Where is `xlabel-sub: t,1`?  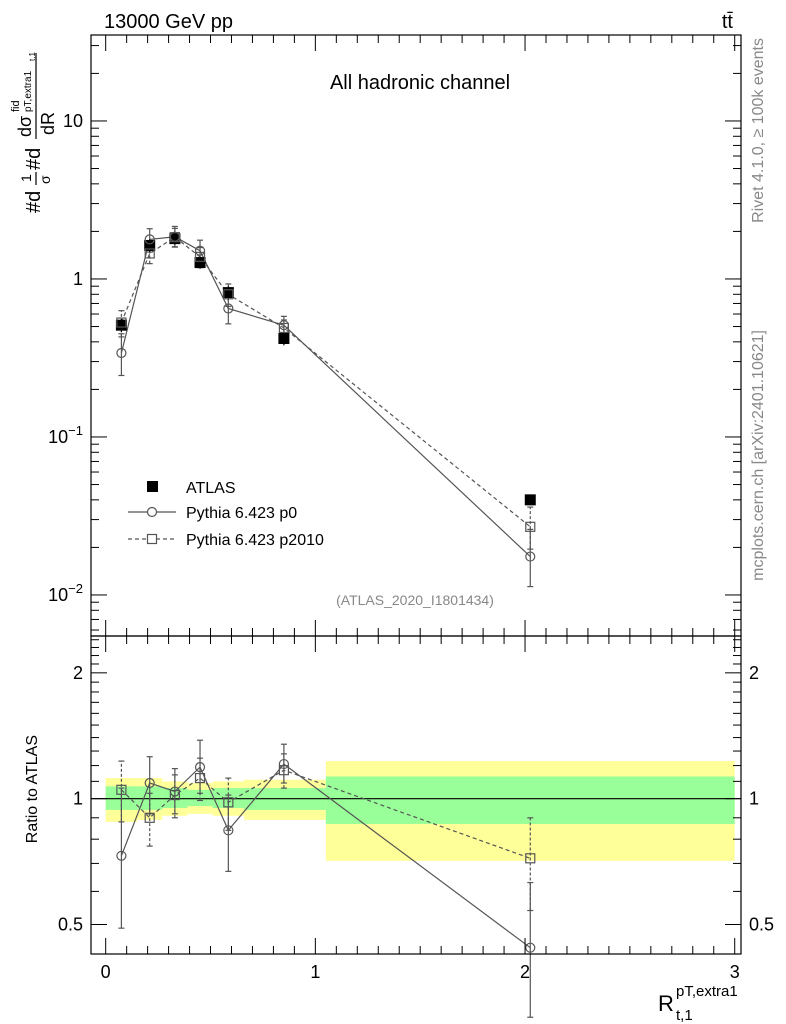
xlabel-sub: t,1 is located at coordinates (684, 1015).